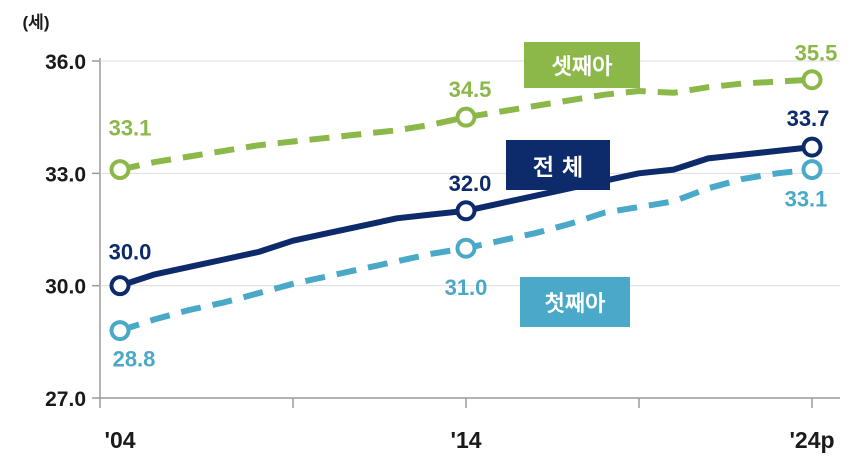 The width and height of the screenshot is (860, 474). What do you see at coordinates (811, 440) in the screenshot?
I see `x-tick-label: '24p` at bounding box center [811, 440].